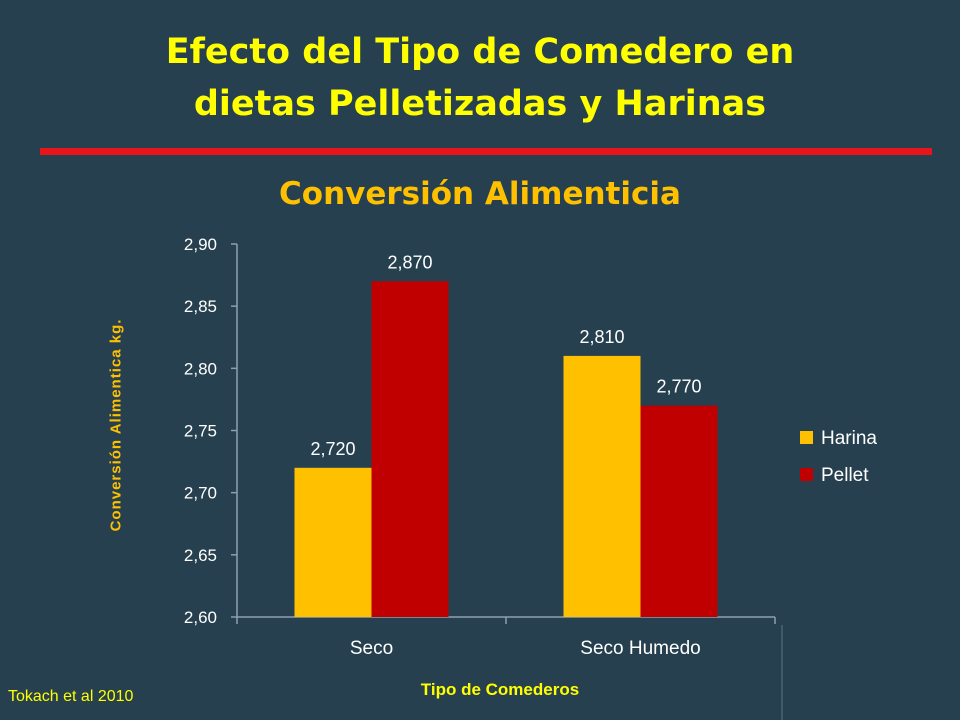  I want to click on data-label: 2,810, so click(601, 337).